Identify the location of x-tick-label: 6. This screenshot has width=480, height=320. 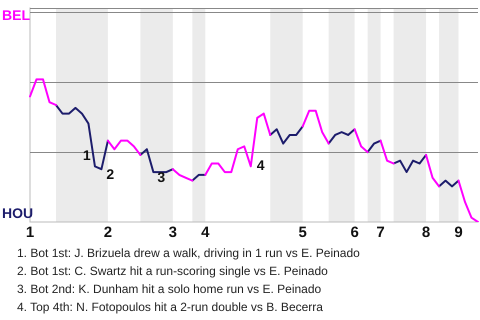
(354, 233).